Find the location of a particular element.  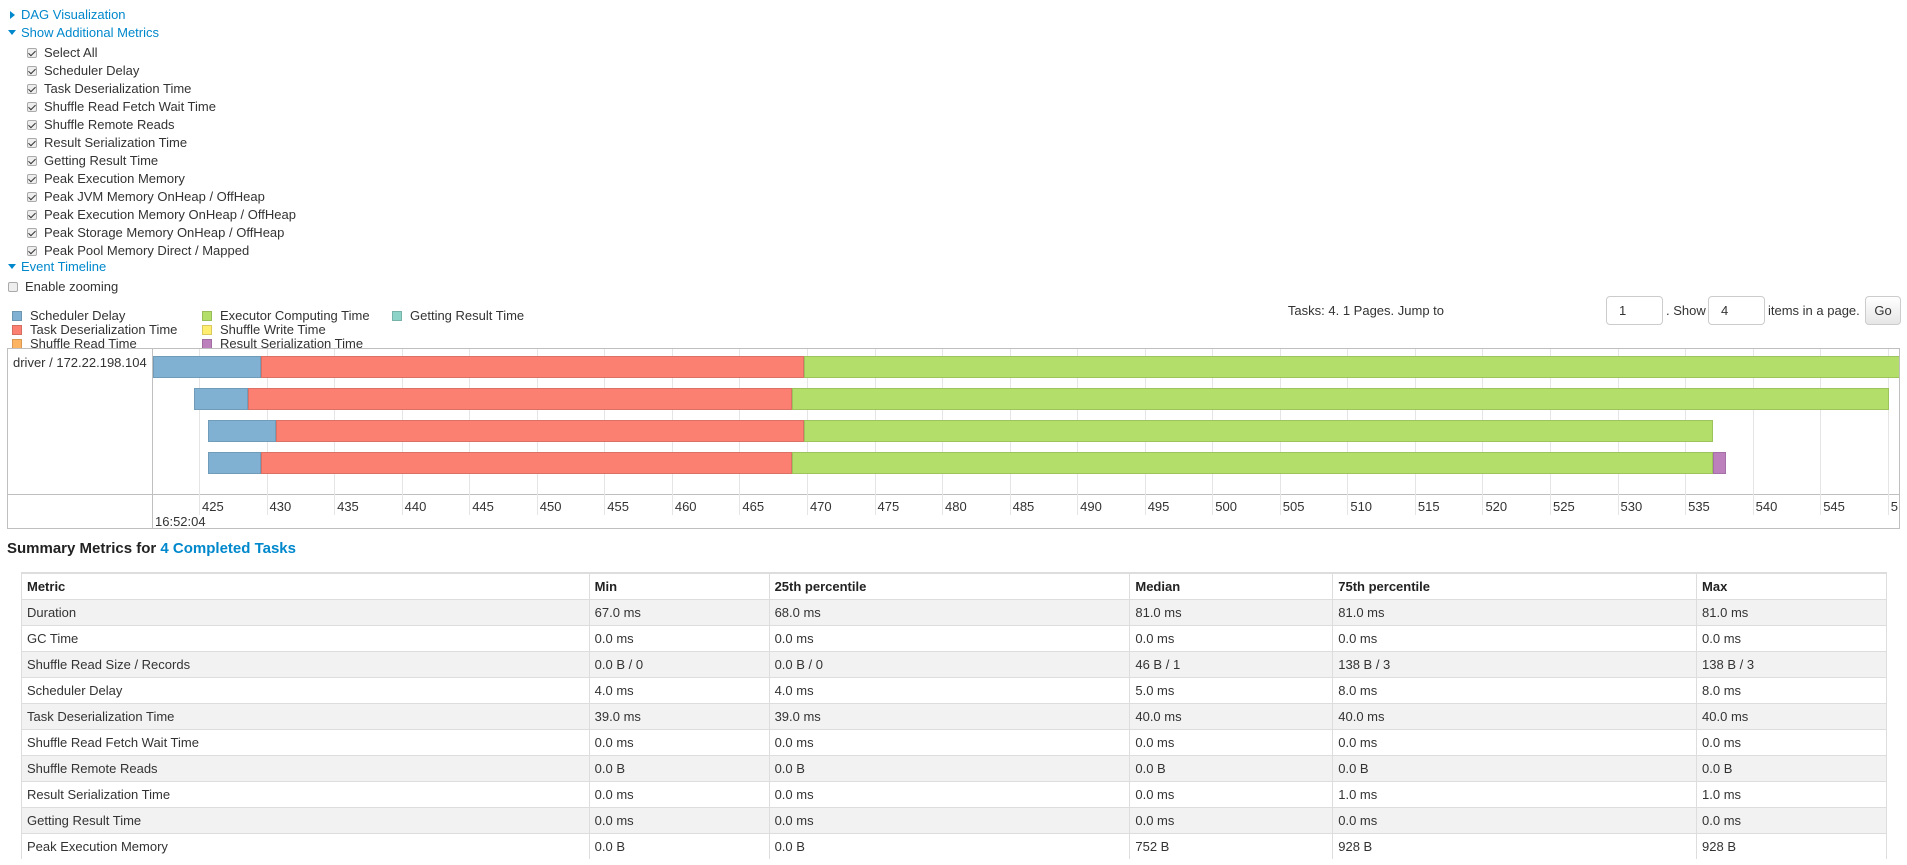

table-cell: 928 B is located at coordinates (1515, 846).